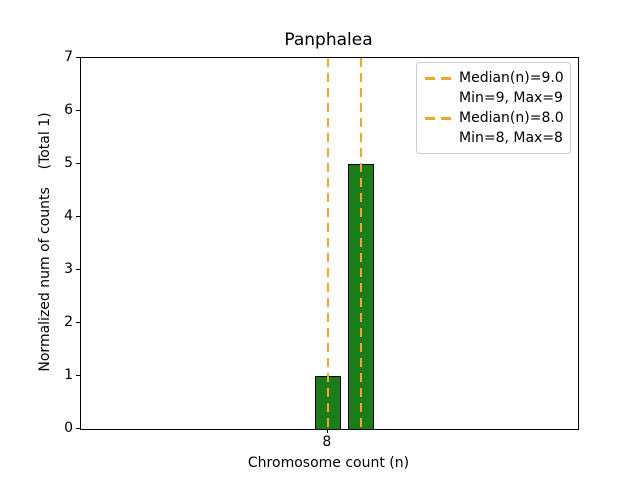 The height and width of the screenshot is (480, 640). What do you see at coordinates (68, 216) in the screenshot?
I see `y-tick-label: 4` at bounding box center [68, 216].